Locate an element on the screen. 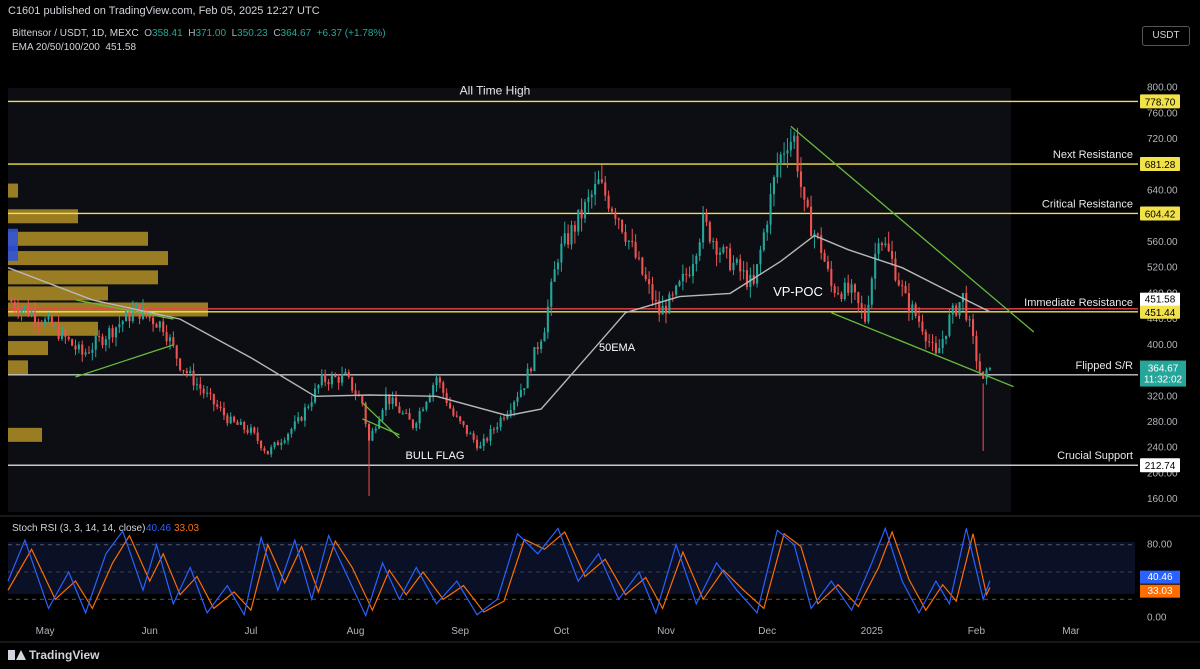 The height and width of the screenshot is (669, 1200). currency-button: USDT is located at coordinates (1166, 36).